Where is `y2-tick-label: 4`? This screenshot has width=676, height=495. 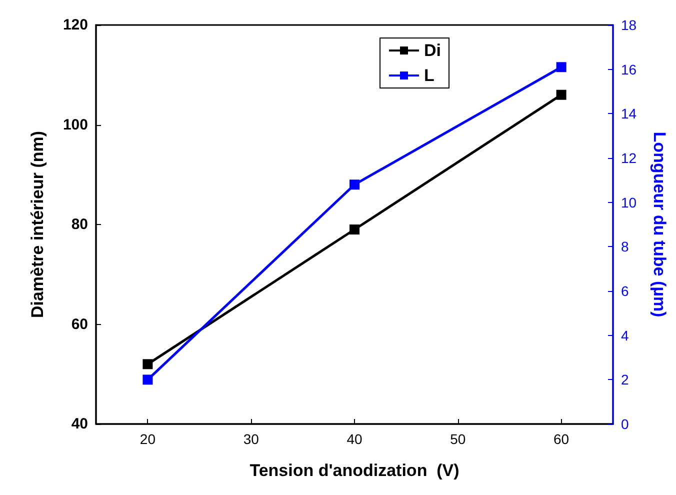
y2-tick-label: 4 is located at coordinates (625, 335).